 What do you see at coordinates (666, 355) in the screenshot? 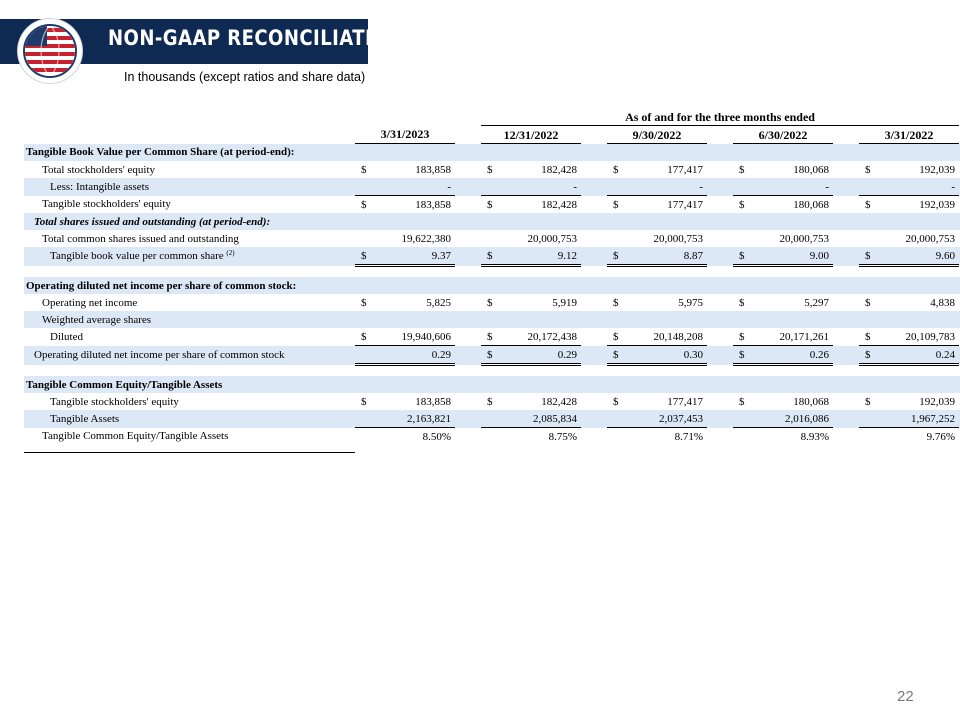
I see `cell-value: 0.30` at bounding box center [666, 355].